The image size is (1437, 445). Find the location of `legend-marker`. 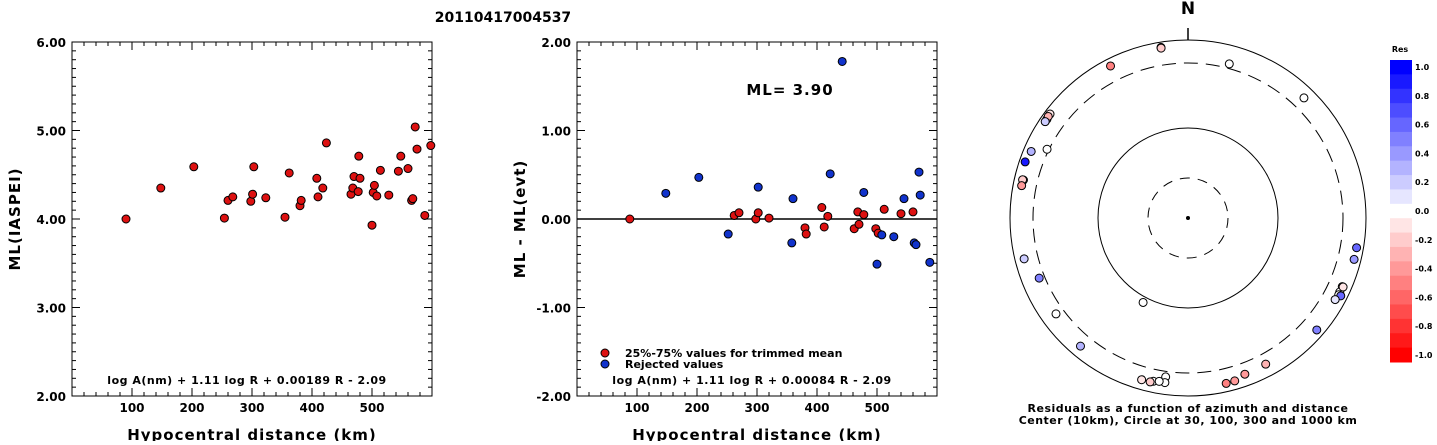

legend-marker is located at coordinates (605, 364).